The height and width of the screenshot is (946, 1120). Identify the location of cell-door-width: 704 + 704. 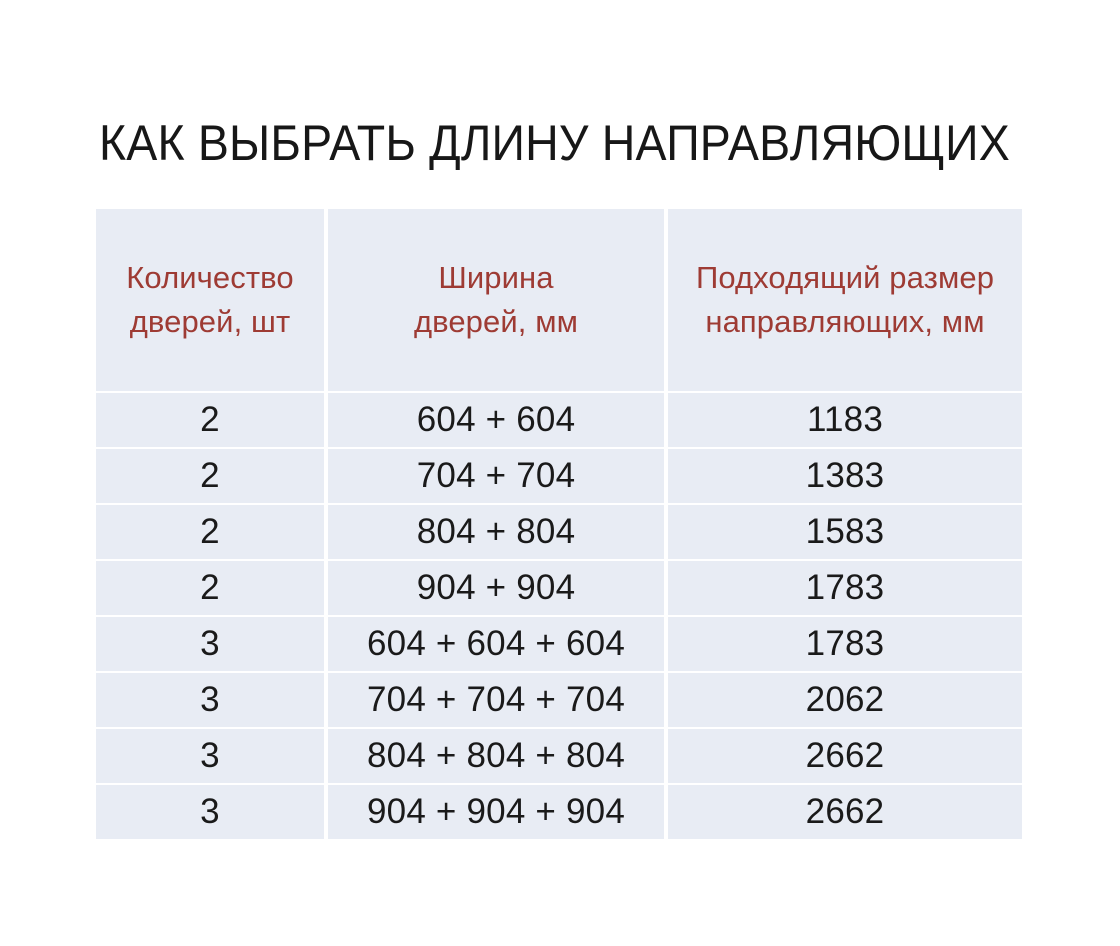
(496, 476).